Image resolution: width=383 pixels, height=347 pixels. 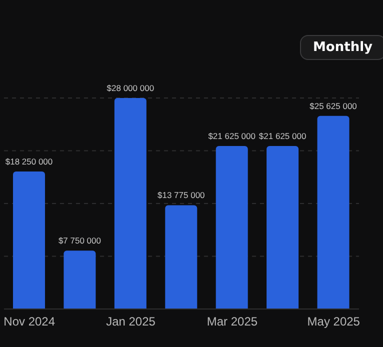 What do you see at coordinates (333, 321) in the screenshot?
I see `x-tick-label: May 2025` at bounding box center [333, 321].